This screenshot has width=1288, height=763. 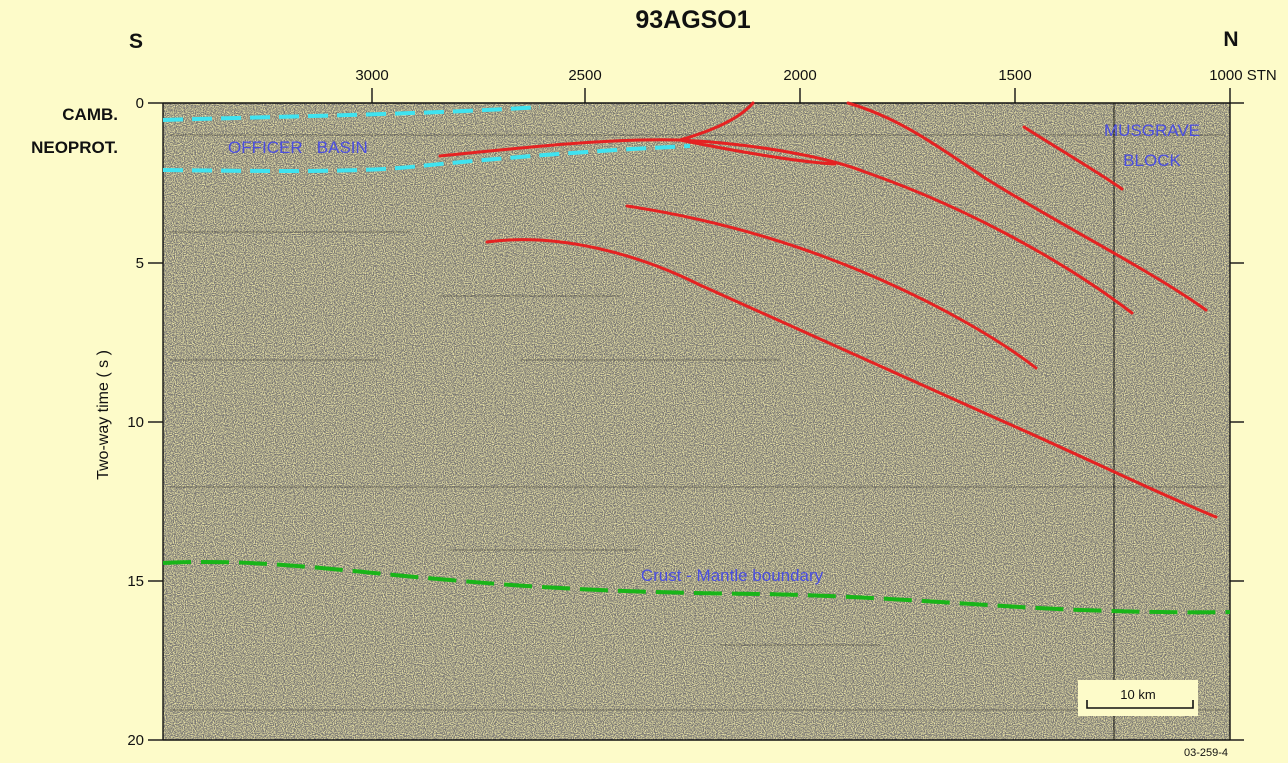 I want to click on officer-basin-label: OFFICER BASIN, so click(x=298, y=147).